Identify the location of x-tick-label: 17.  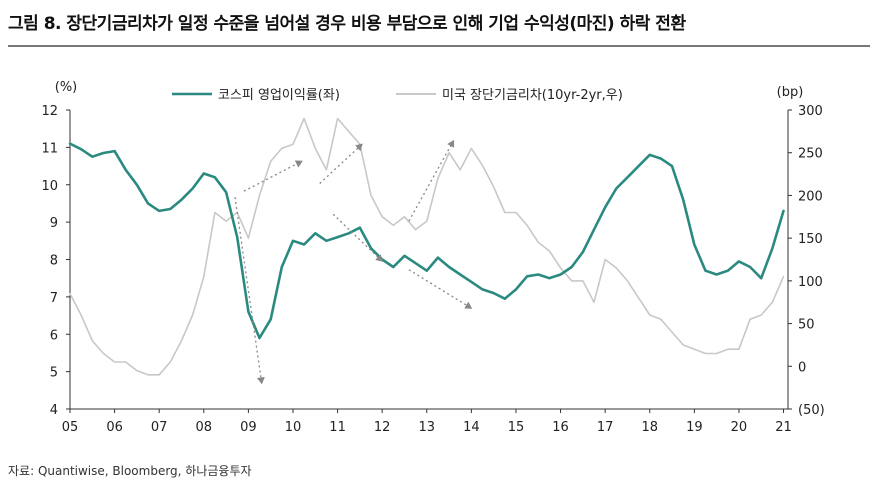
(605, 427).